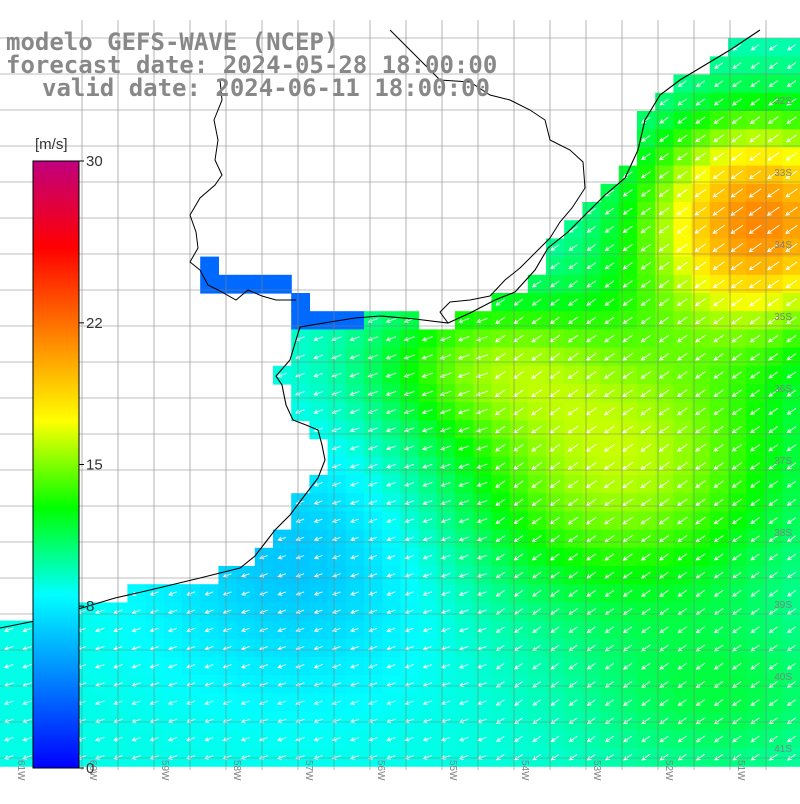 This screenshot has width=800, height=804. Describe the element at coordinates (524, 770) in the screenshot. I see `longitude-label: 54W` at that location.